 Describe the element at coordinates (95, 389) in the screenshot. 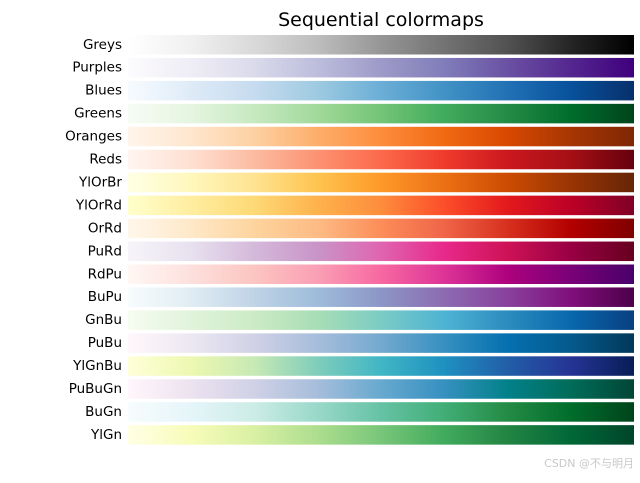

I see `colormap-label-pubugn: PuBuGn` at that location.